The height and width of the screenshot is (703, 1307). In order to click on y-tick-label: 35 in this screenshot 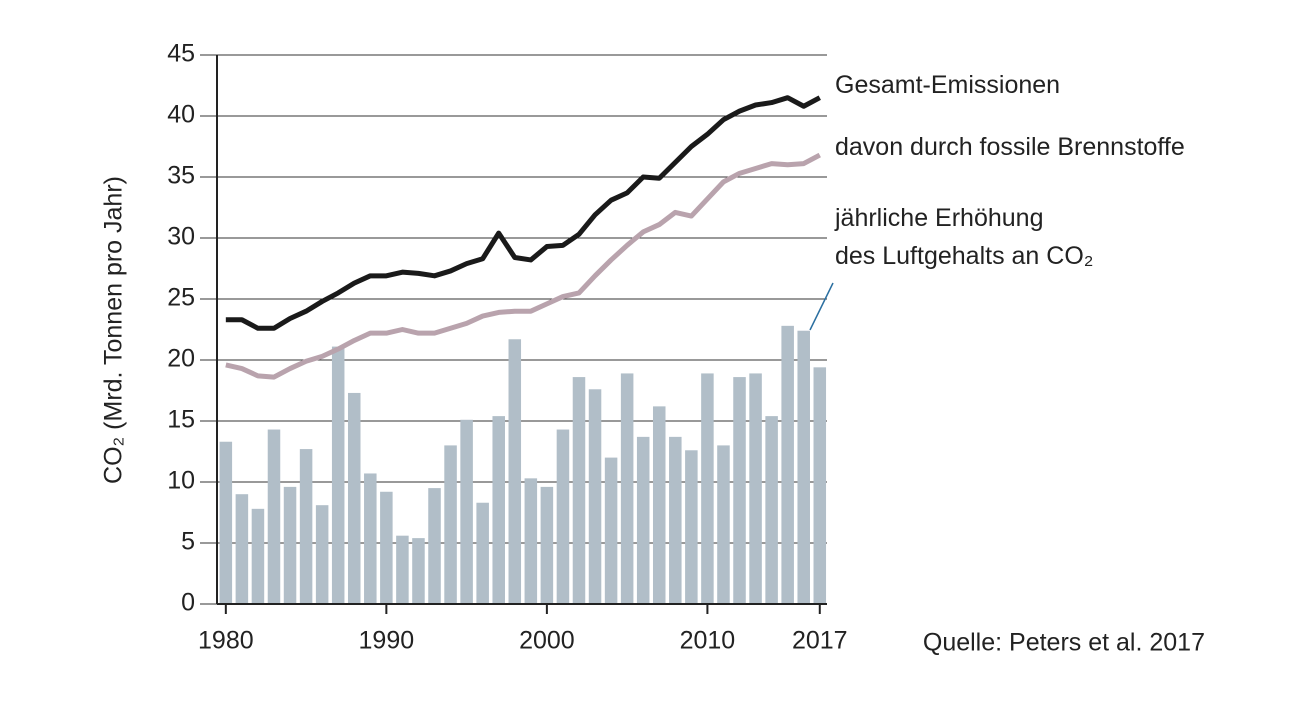, I will do `click(181, 176)`.